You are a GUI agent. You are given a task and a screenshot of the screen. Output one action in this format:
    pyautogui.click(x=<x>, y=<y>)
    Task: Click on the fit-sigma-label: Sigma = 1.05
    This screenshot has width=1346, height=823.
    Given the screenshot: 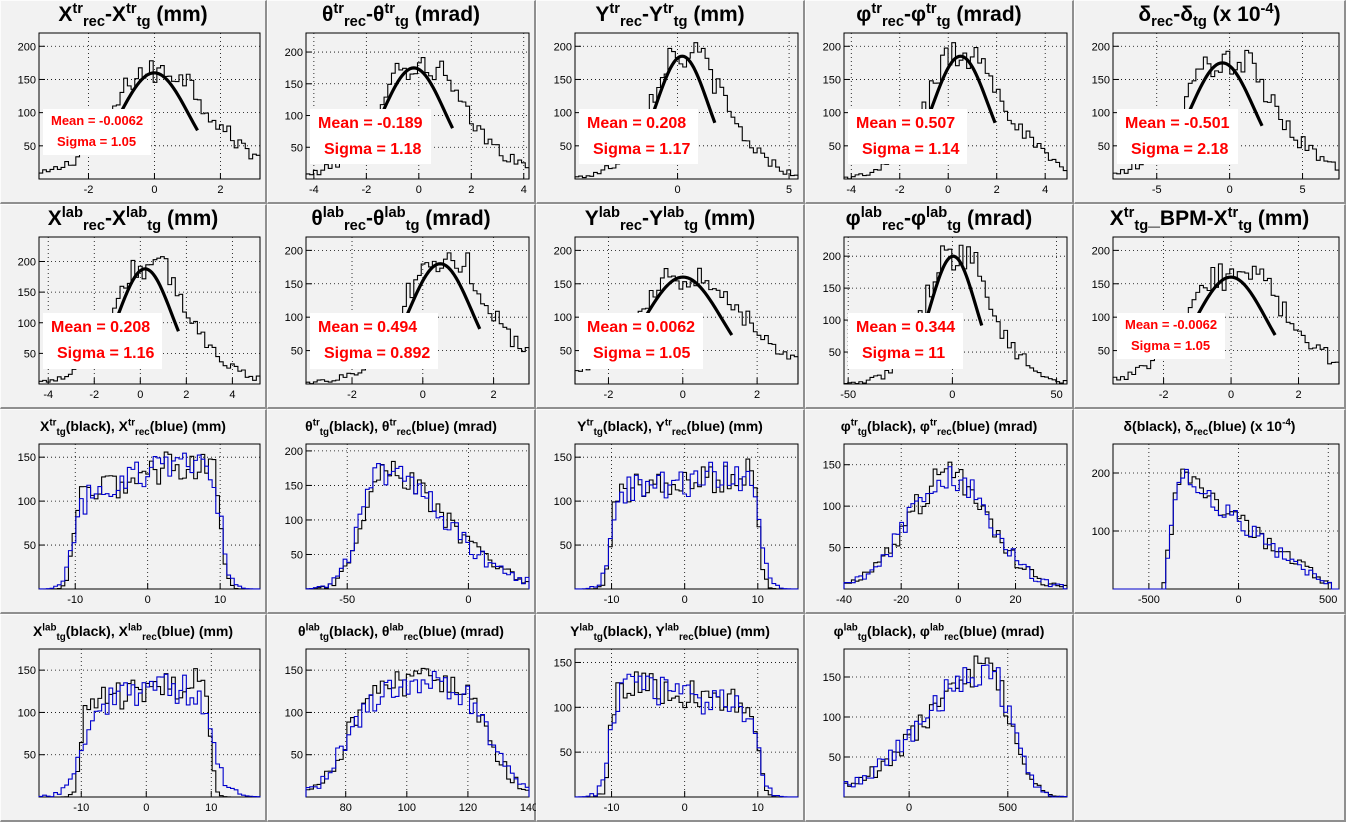 What is the action you would take?
    pyautogui.click(x=642, y=354)
    